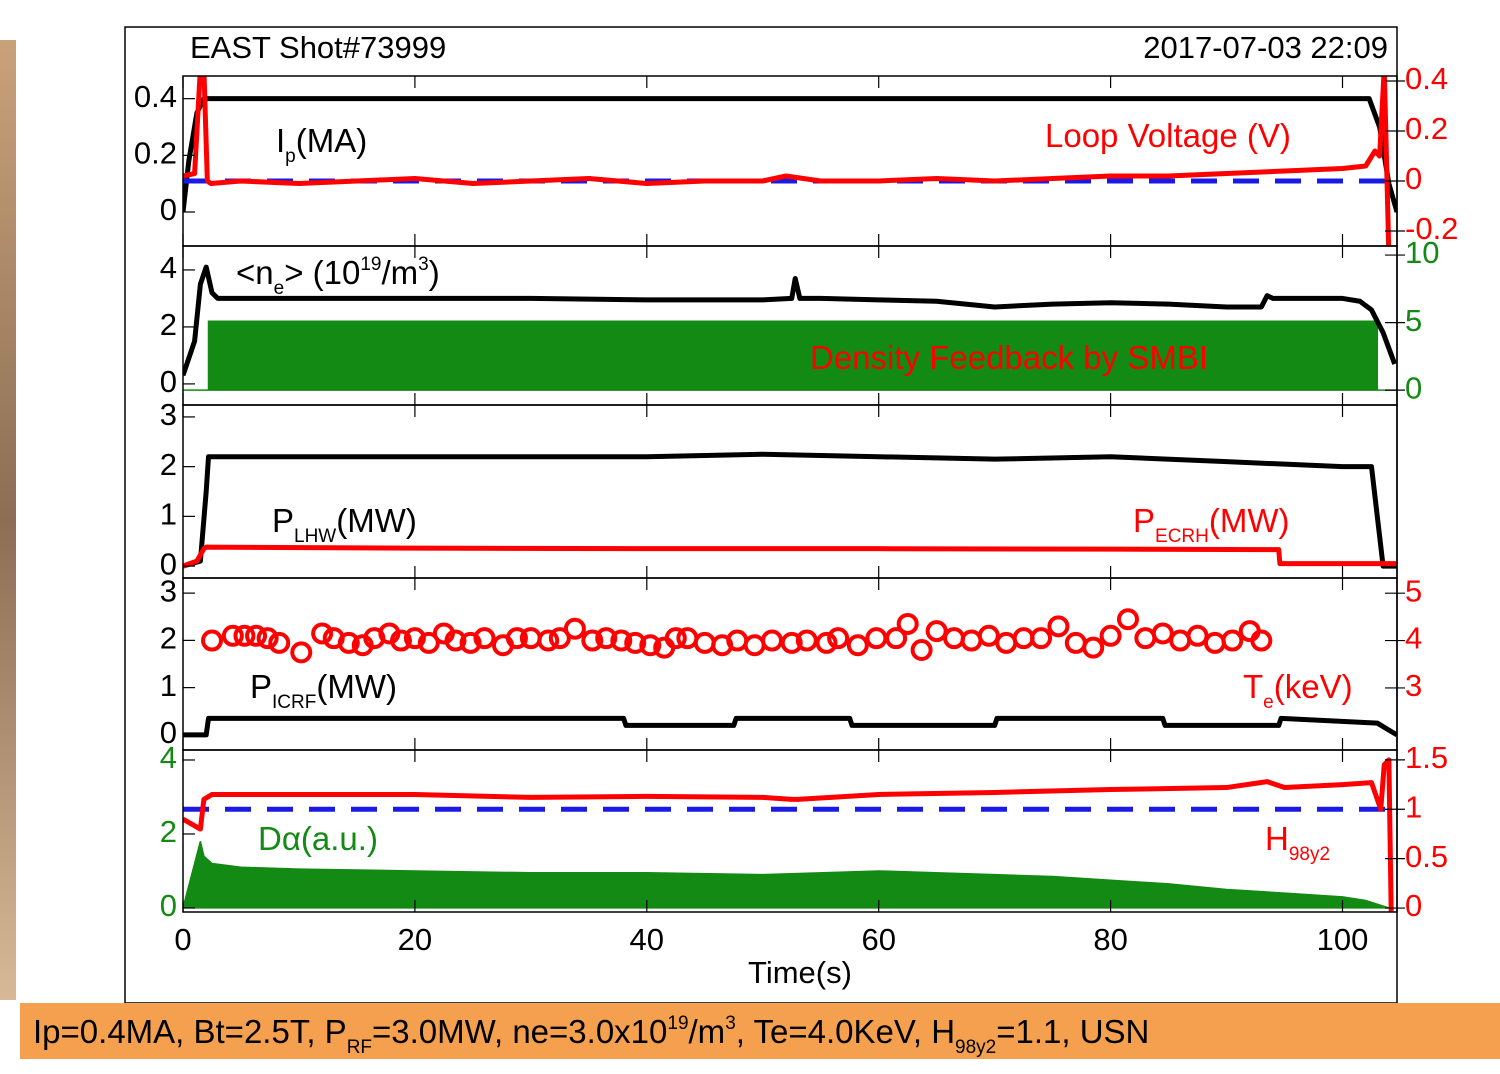 The width and height of the screenshot is (1500, 1074). I want to click on annotation: Dα(a.u.), so click(318, 838).